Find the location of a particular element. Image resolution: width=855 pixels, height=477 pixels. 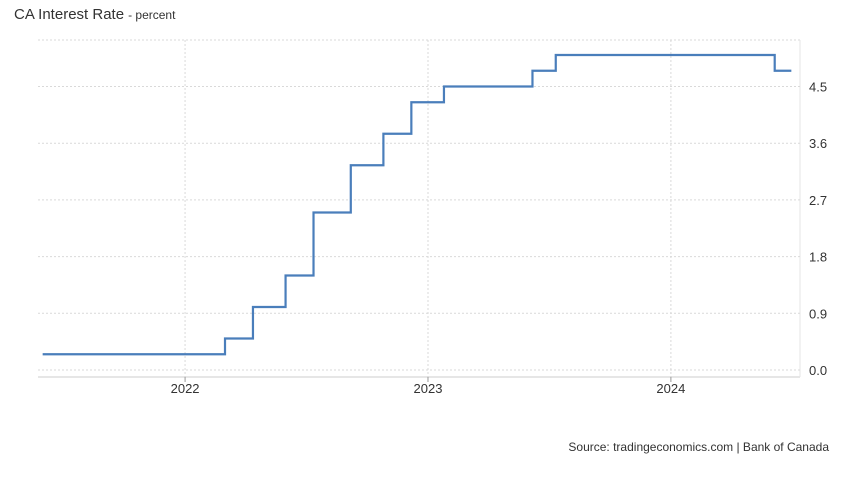

chart-title-text: CA Interest Rate is located at coordinates (69, 14).